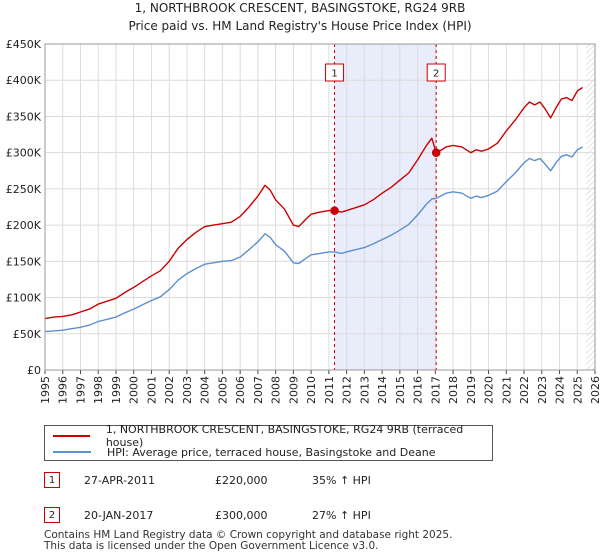 This screenshot has height=560, width=600. What do you see at coordinates (205, 390) in the screenshot?
I see `x-tick-label: 2004` at bounding box center [205, 390].